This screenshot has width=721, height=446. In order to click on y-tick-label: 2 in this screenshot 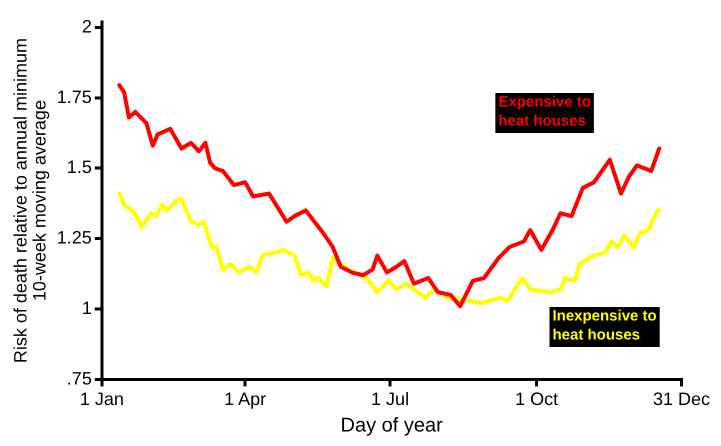, I will do `click(87, 26)`.